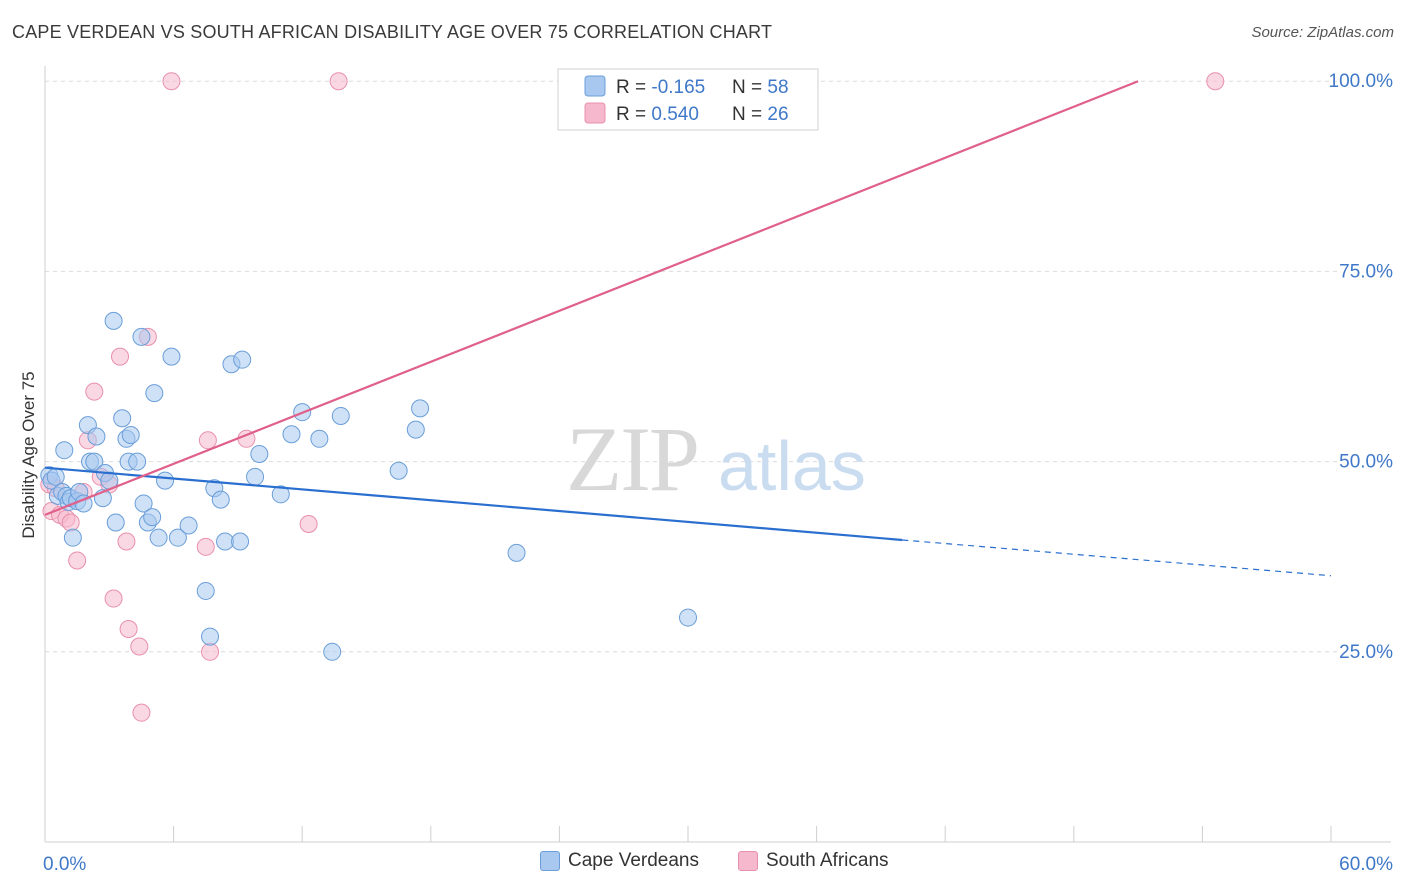 The image size is (1406, 892). I want to click on y-tick-label: 25.0%, so click(1366, 652).